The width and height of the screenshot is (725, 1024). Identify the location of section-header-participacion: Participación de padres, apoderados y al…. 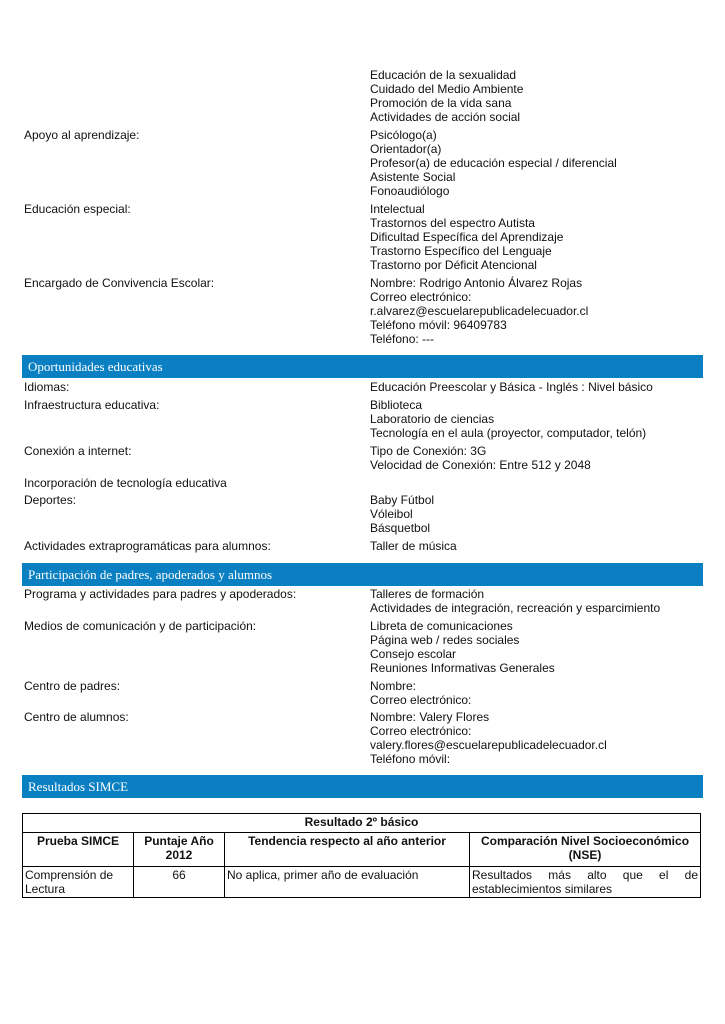
(362, 574).